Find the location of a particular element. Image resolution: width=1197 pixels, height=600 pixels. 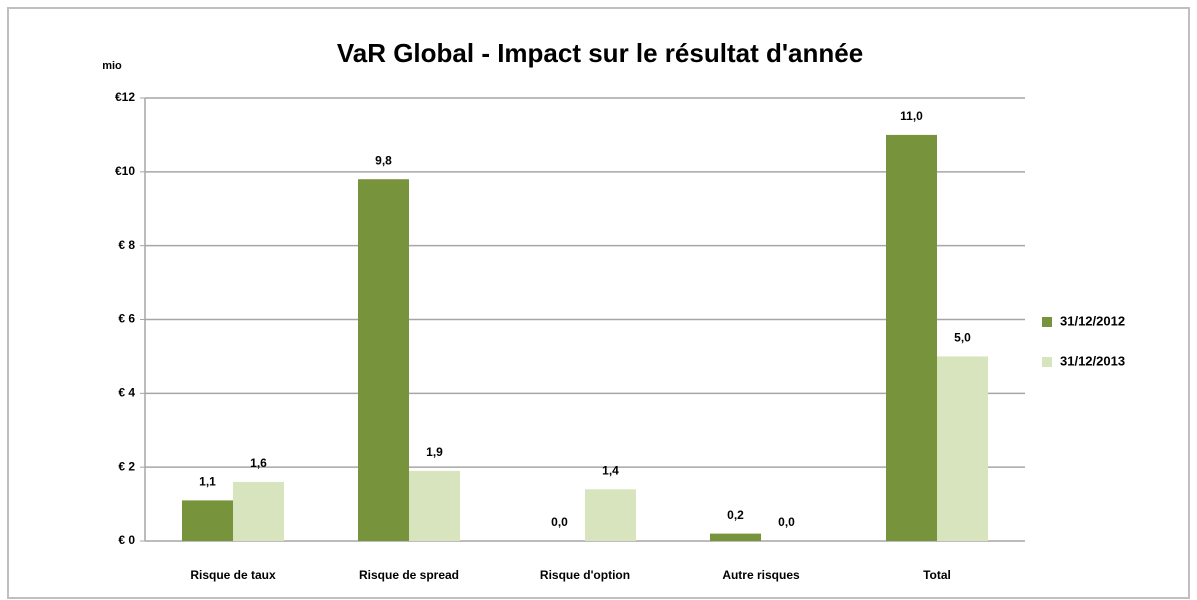

value-label: 11,0 is located at coordinates (911, 116).